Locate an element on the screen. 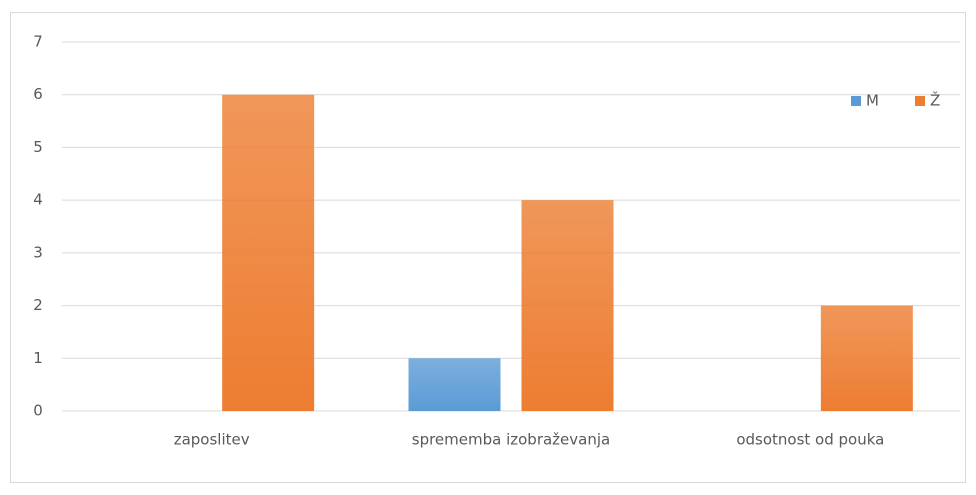 This screenshot has width=976, height=495. y-tick-label: 7 is located at coordinates (38, 42).